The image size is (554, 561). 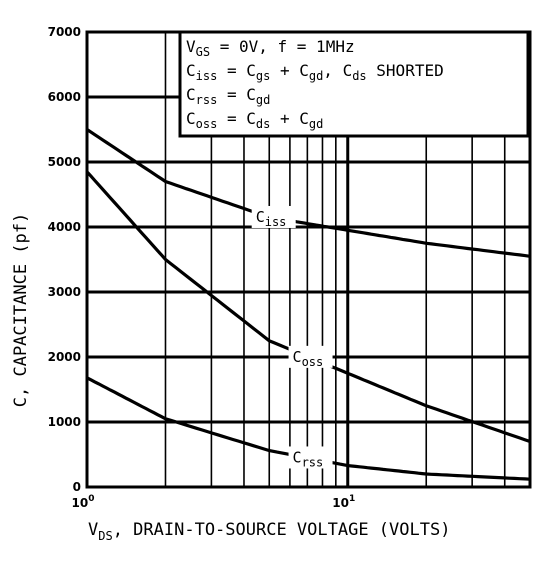 I want to click on series-label-bg-iss, so click(x=273, y=216).